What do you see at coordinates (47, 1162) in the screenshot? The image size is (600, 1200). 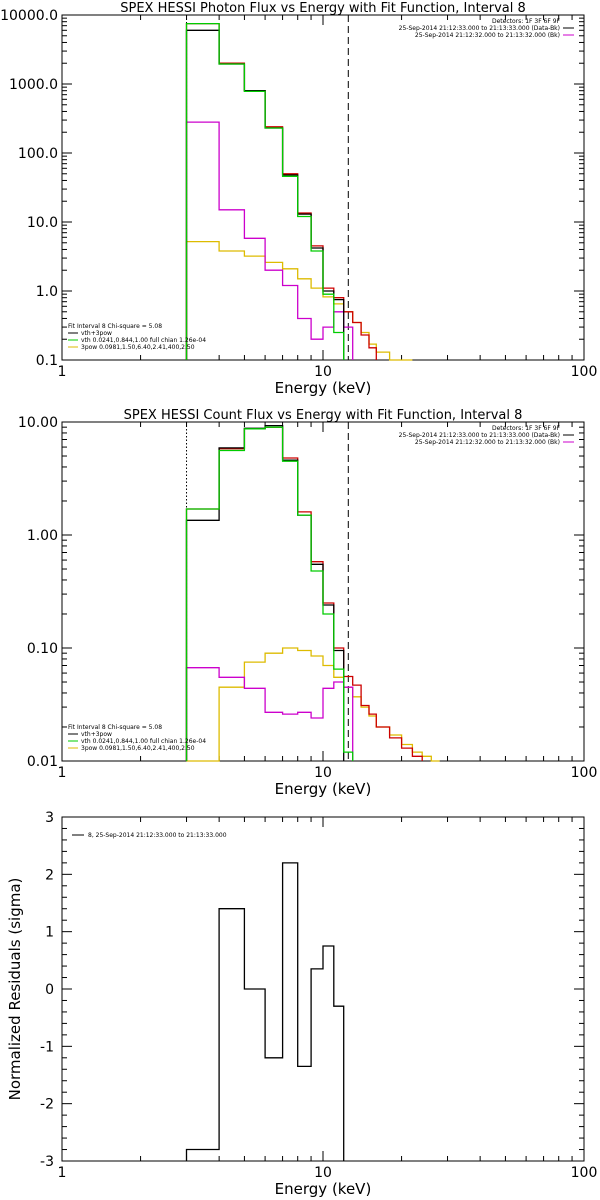 I see `y-tick-label: -3` at bounding box center [47, 1162].